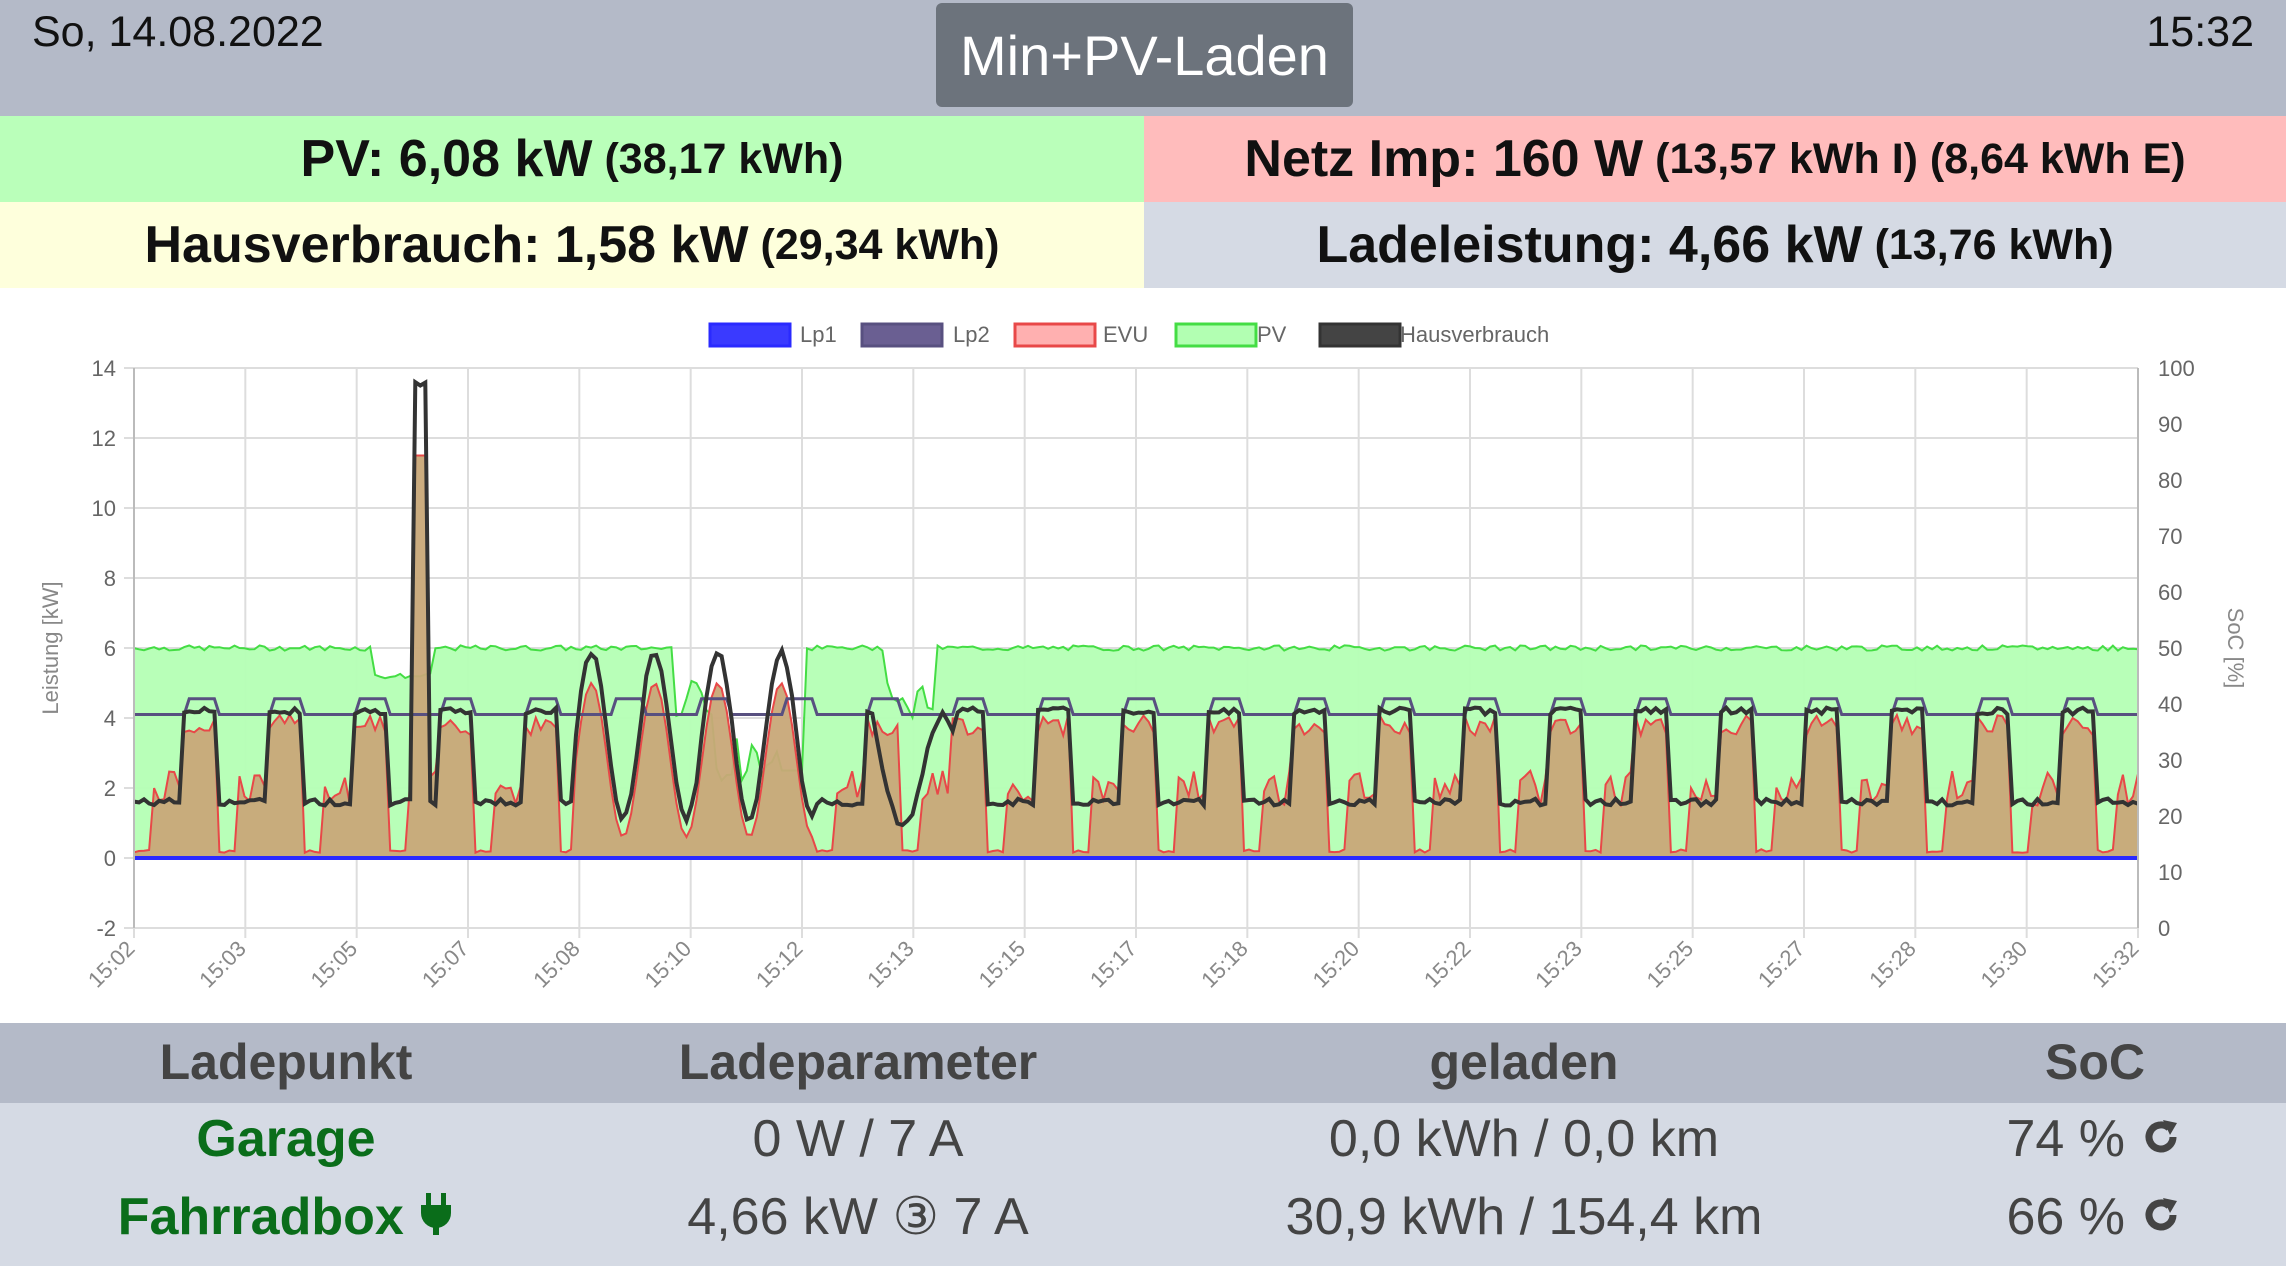  What do you see at coordinates (668, 964) in the screenshot?
I see `x-tick-label: 15:10` at bounding box center [668, 964].